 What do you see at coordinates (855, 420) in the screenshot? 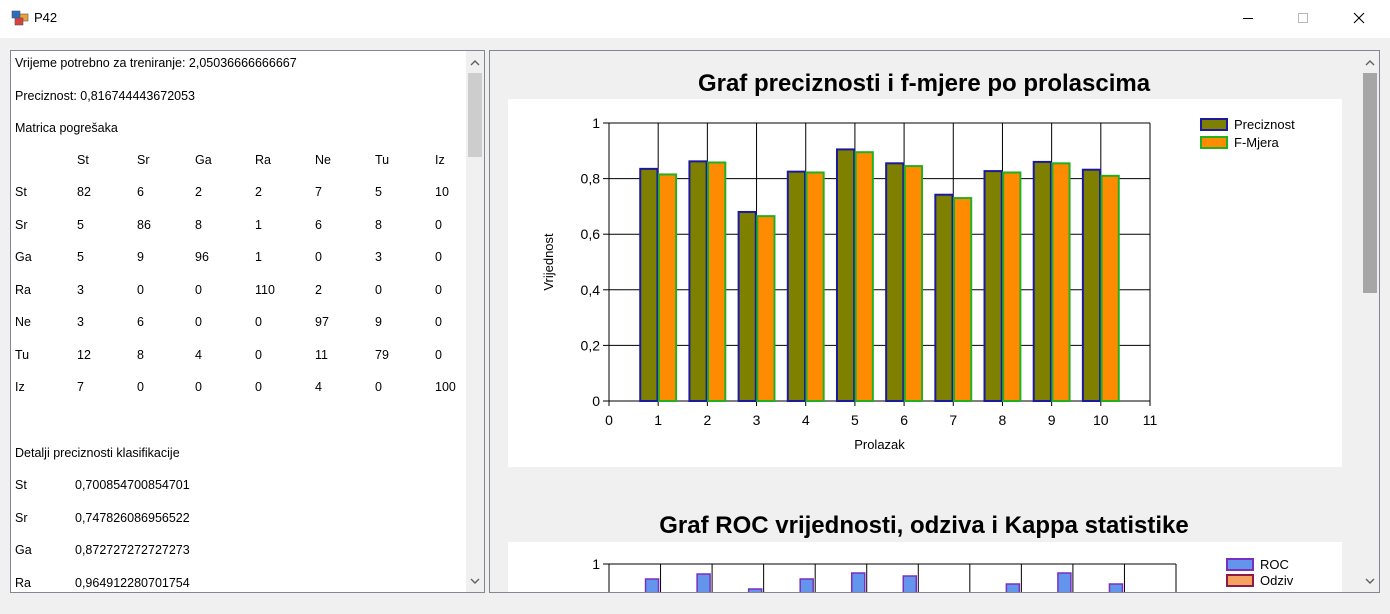
I see `chart1-xtick-label: 5` at bounding box center [855, 420].